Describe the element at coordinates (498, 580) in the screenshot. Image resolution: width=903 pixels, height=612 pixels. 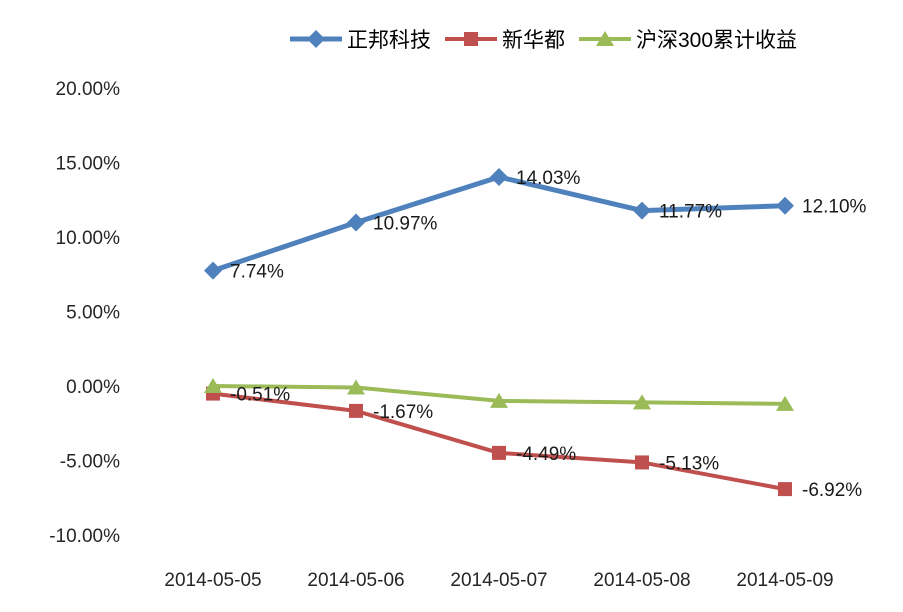
I see `x-tick-label: 2014-05-07` at that location.